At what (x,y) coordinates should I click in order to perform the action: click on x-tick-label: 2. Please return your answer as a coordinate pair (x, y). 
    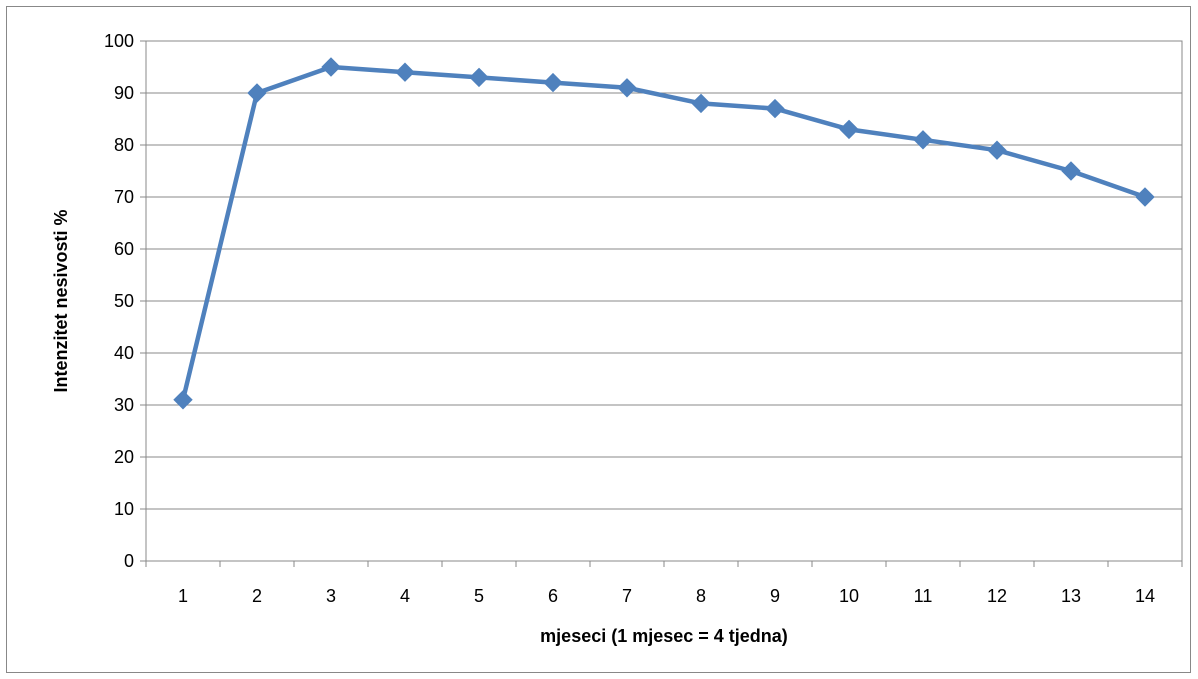
    Looking at the image, I should click on (257, 596).